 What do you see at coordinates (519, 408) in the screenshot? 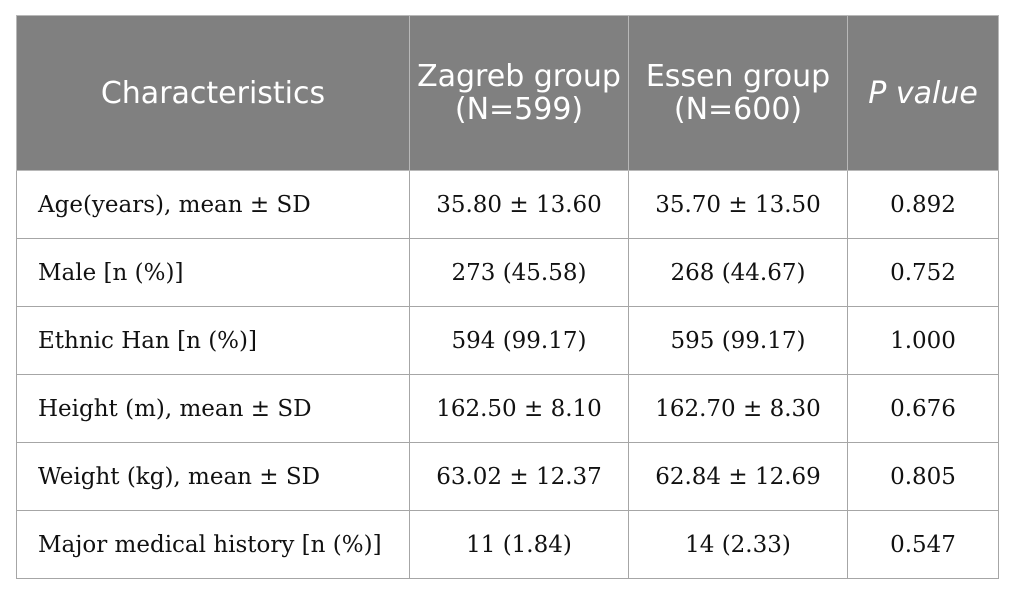
I see `cell-zagreb: 162.50 ± 8.10` at bounding box center [519, 408].